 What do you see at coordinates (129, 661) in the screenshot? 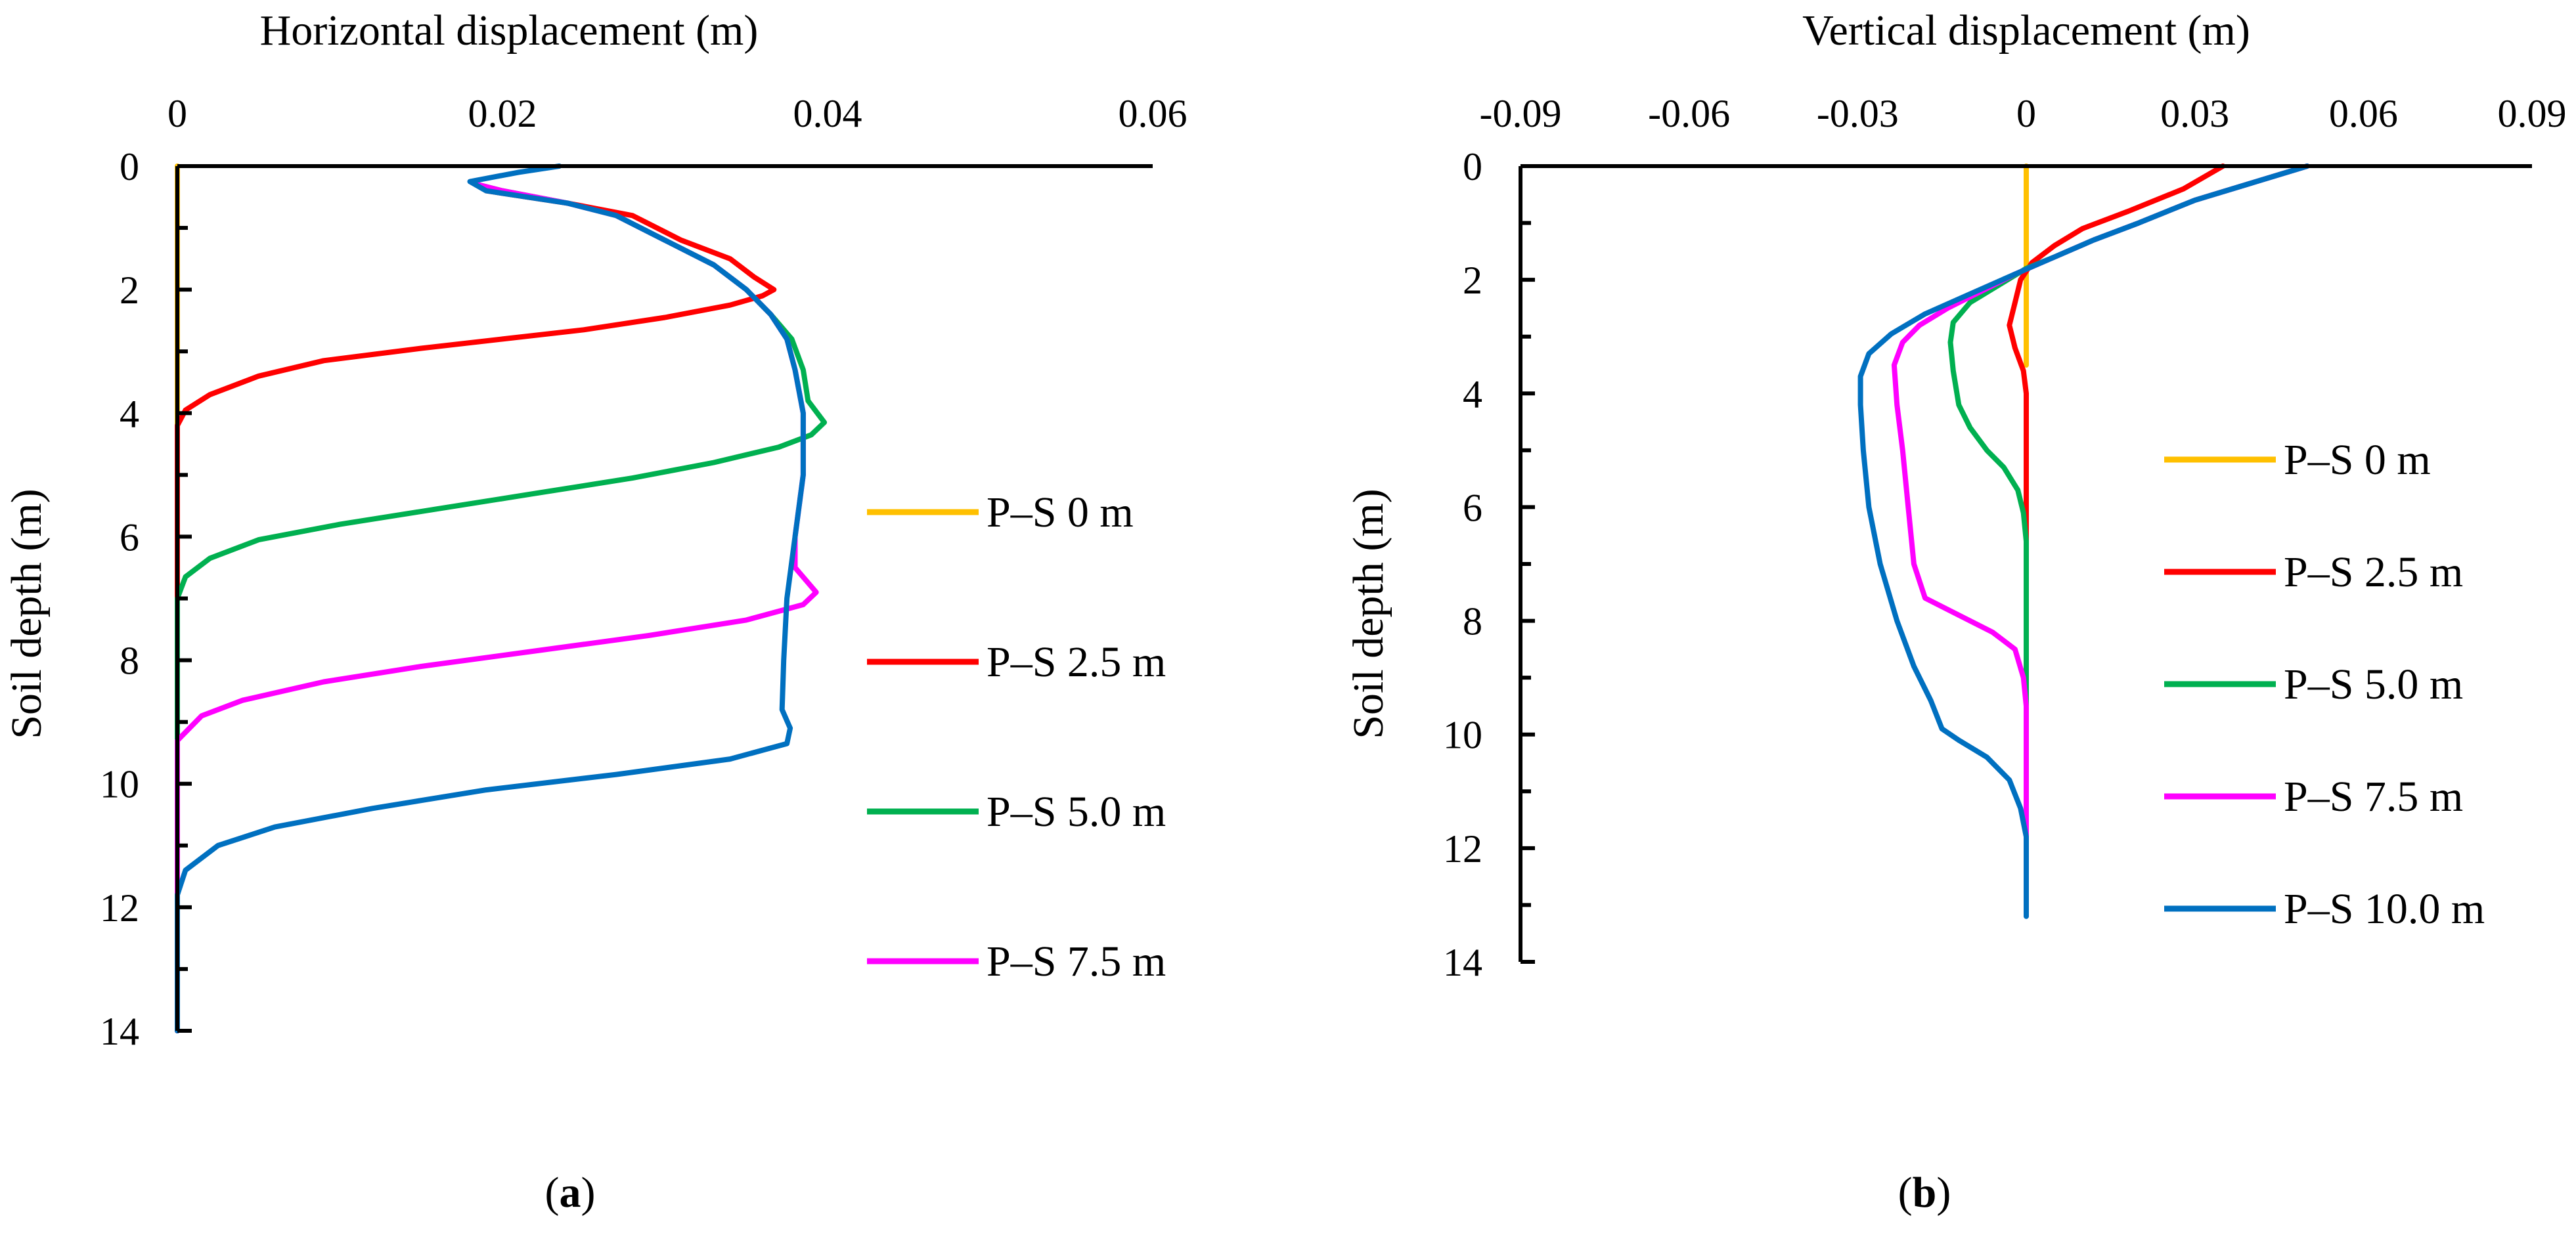
I see `panel-a-y-tick-label: 8` at bounding box center [129, 661].